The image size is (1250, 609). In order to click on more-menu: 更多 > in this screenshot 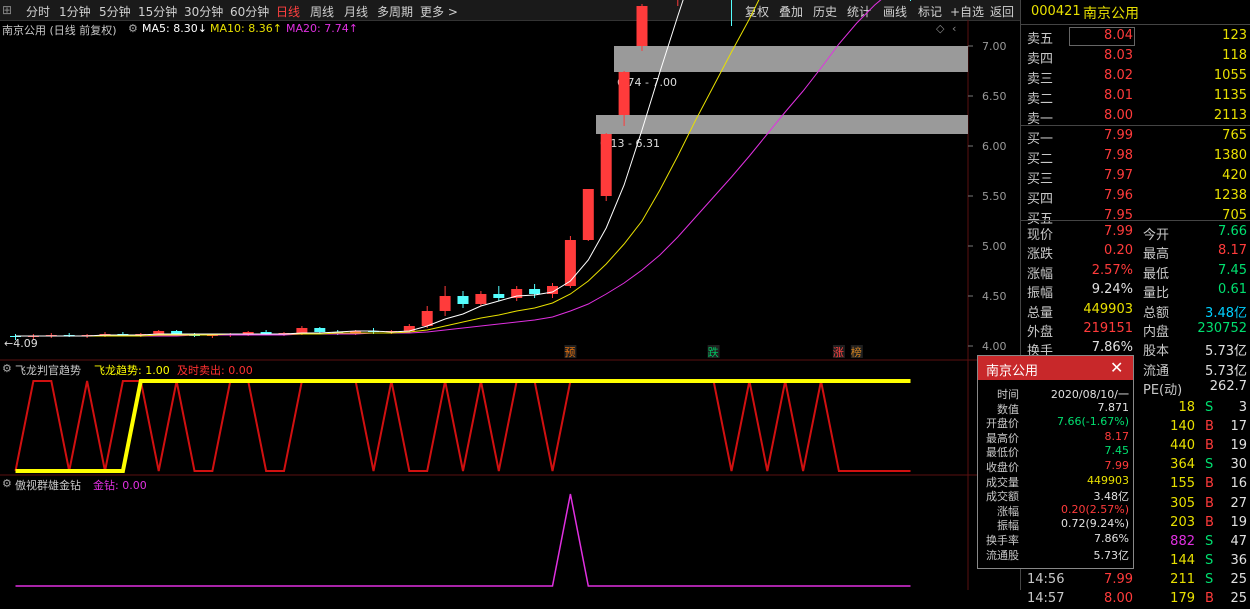, I will do `click(439, 12)`.